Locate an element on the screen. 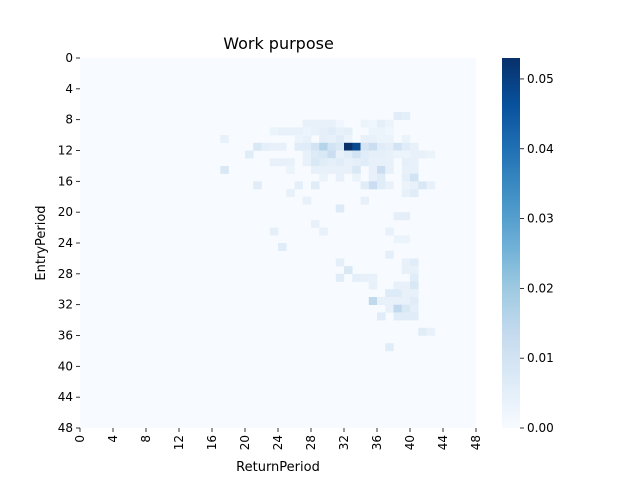 This screenshot has width=640, height=480. colorbar-tick-label: 0.04 is located at coordinates (540, 149).